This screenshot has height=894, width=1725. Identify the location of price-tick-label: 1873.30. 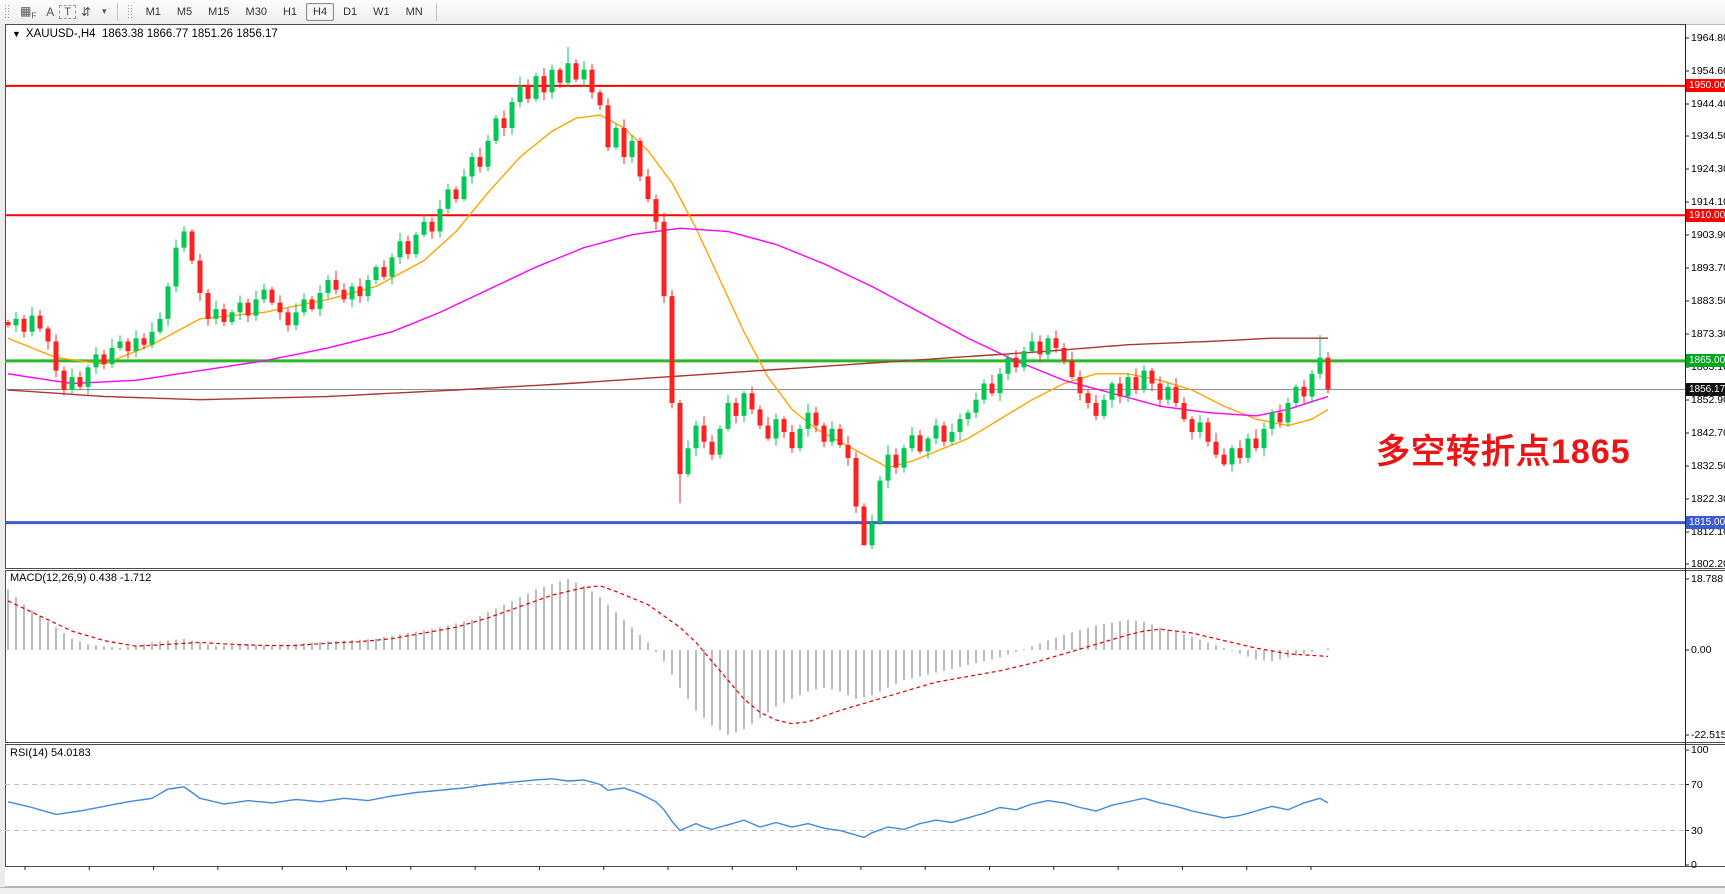
(1708, 334).